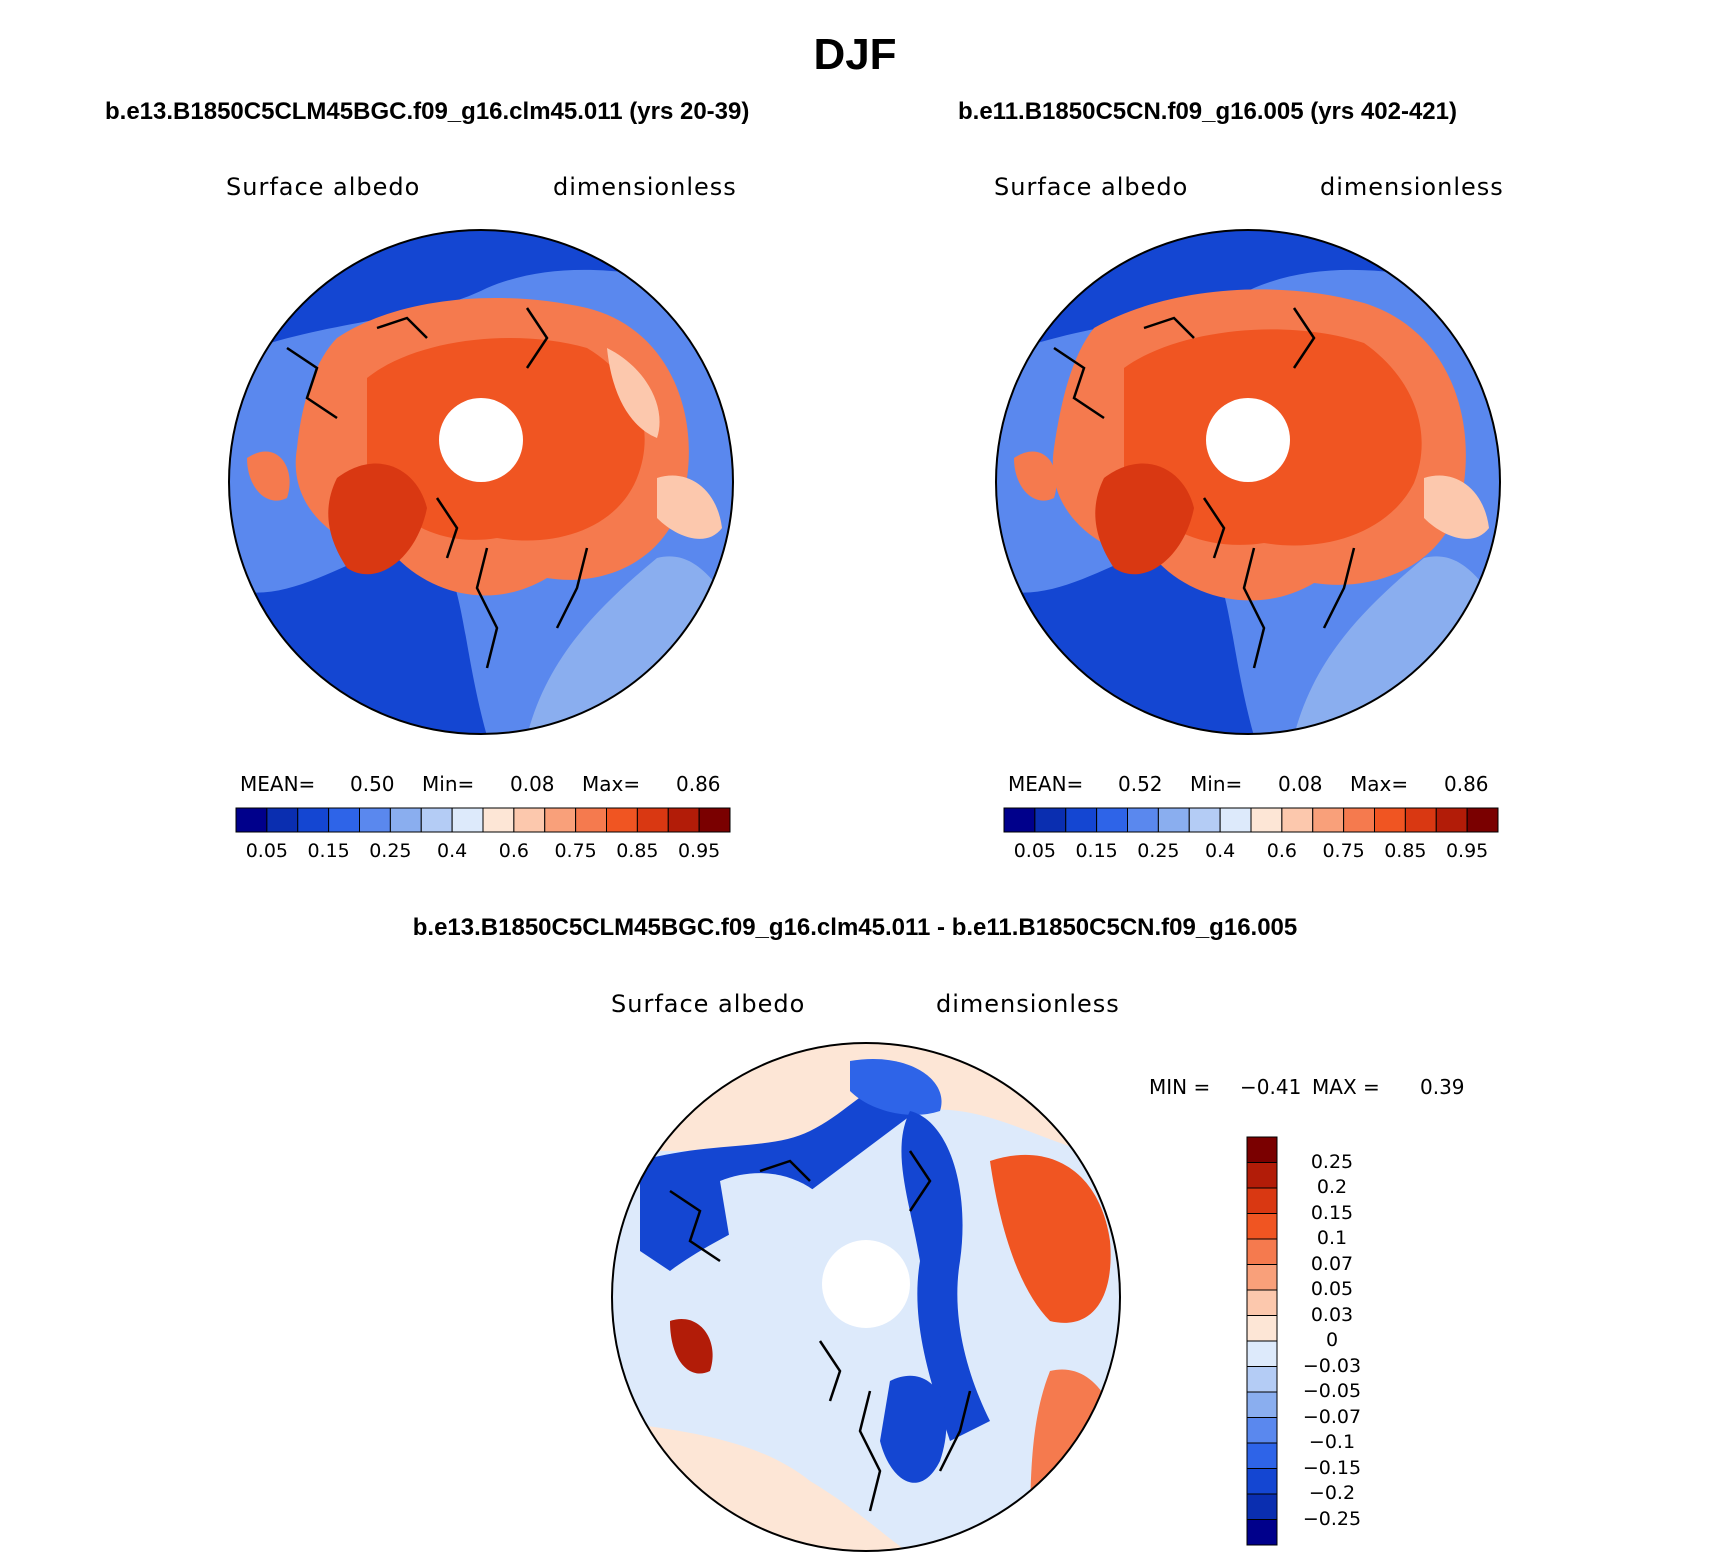 The image size is (1710, 1553). Describe the element at coordinates (1248, 482) in the screenshot. I see `panel2-polar-map` at that location.